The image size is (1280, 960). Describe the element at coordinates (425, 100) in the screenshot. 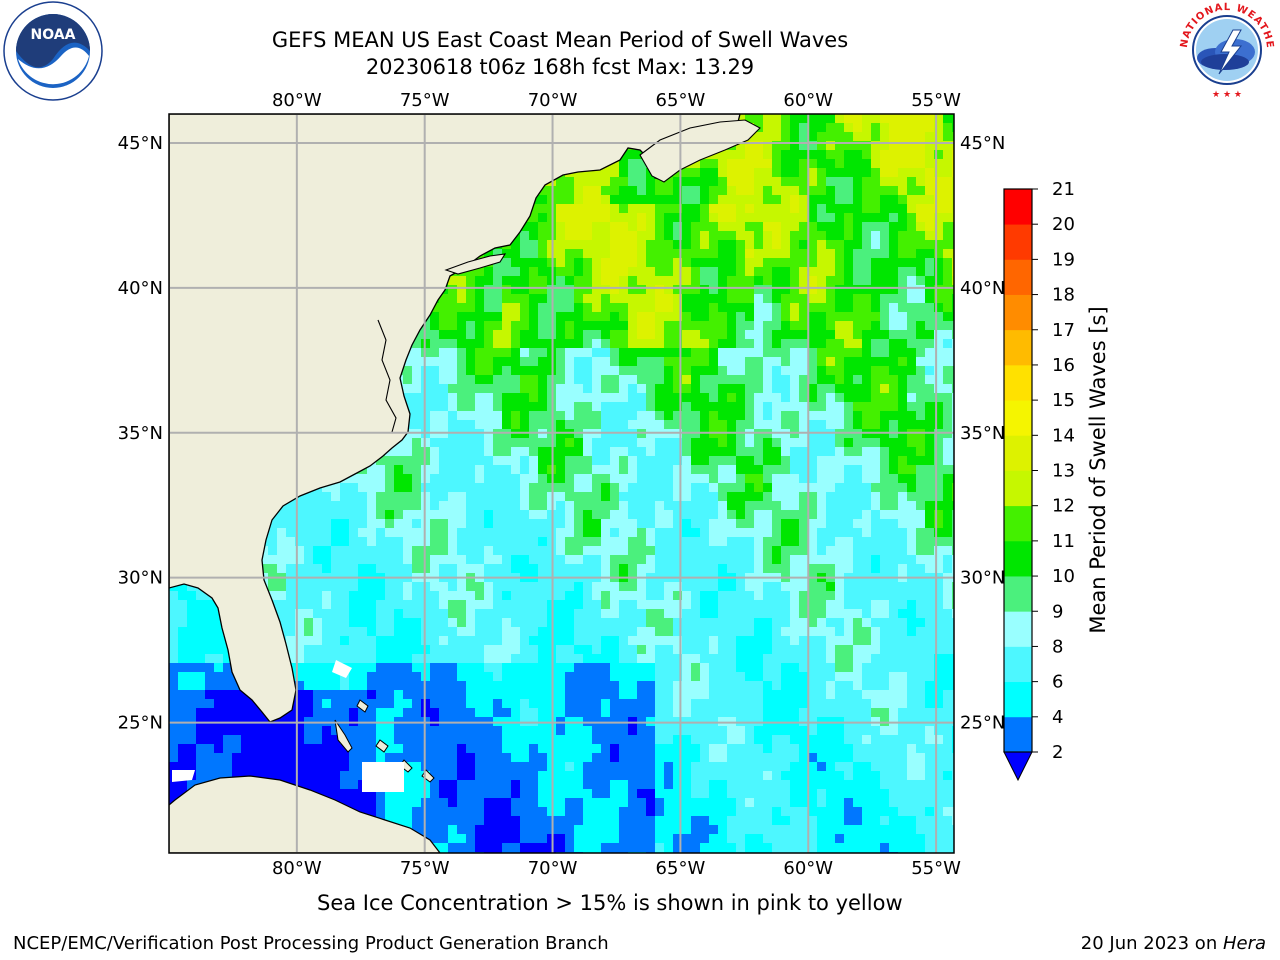

I see `lon-tick-top: 75°W` at that location.